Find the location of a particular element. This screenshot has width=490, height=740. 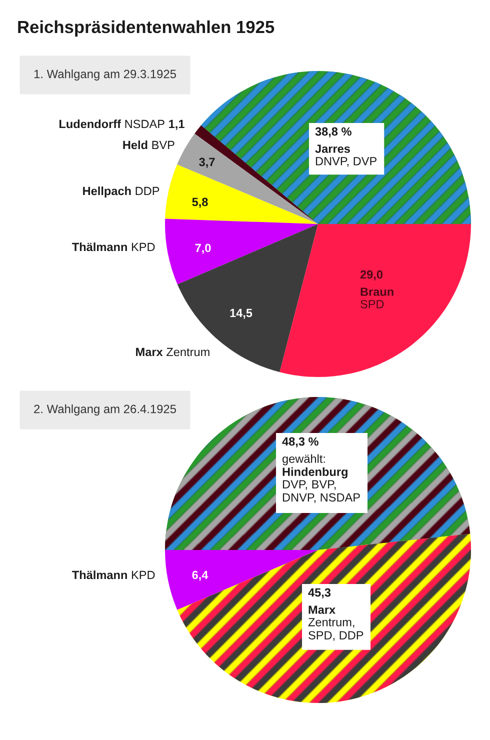

data-label: 6,4 is located at coordinates (200, 575).